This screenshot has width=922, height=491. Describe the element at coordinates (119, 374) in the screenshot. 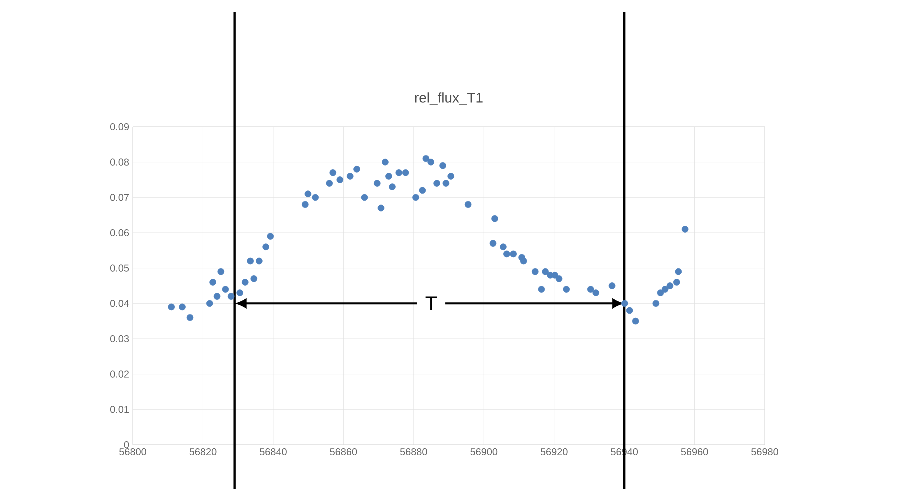

I see `y-tick-label: 0.02` at that location.